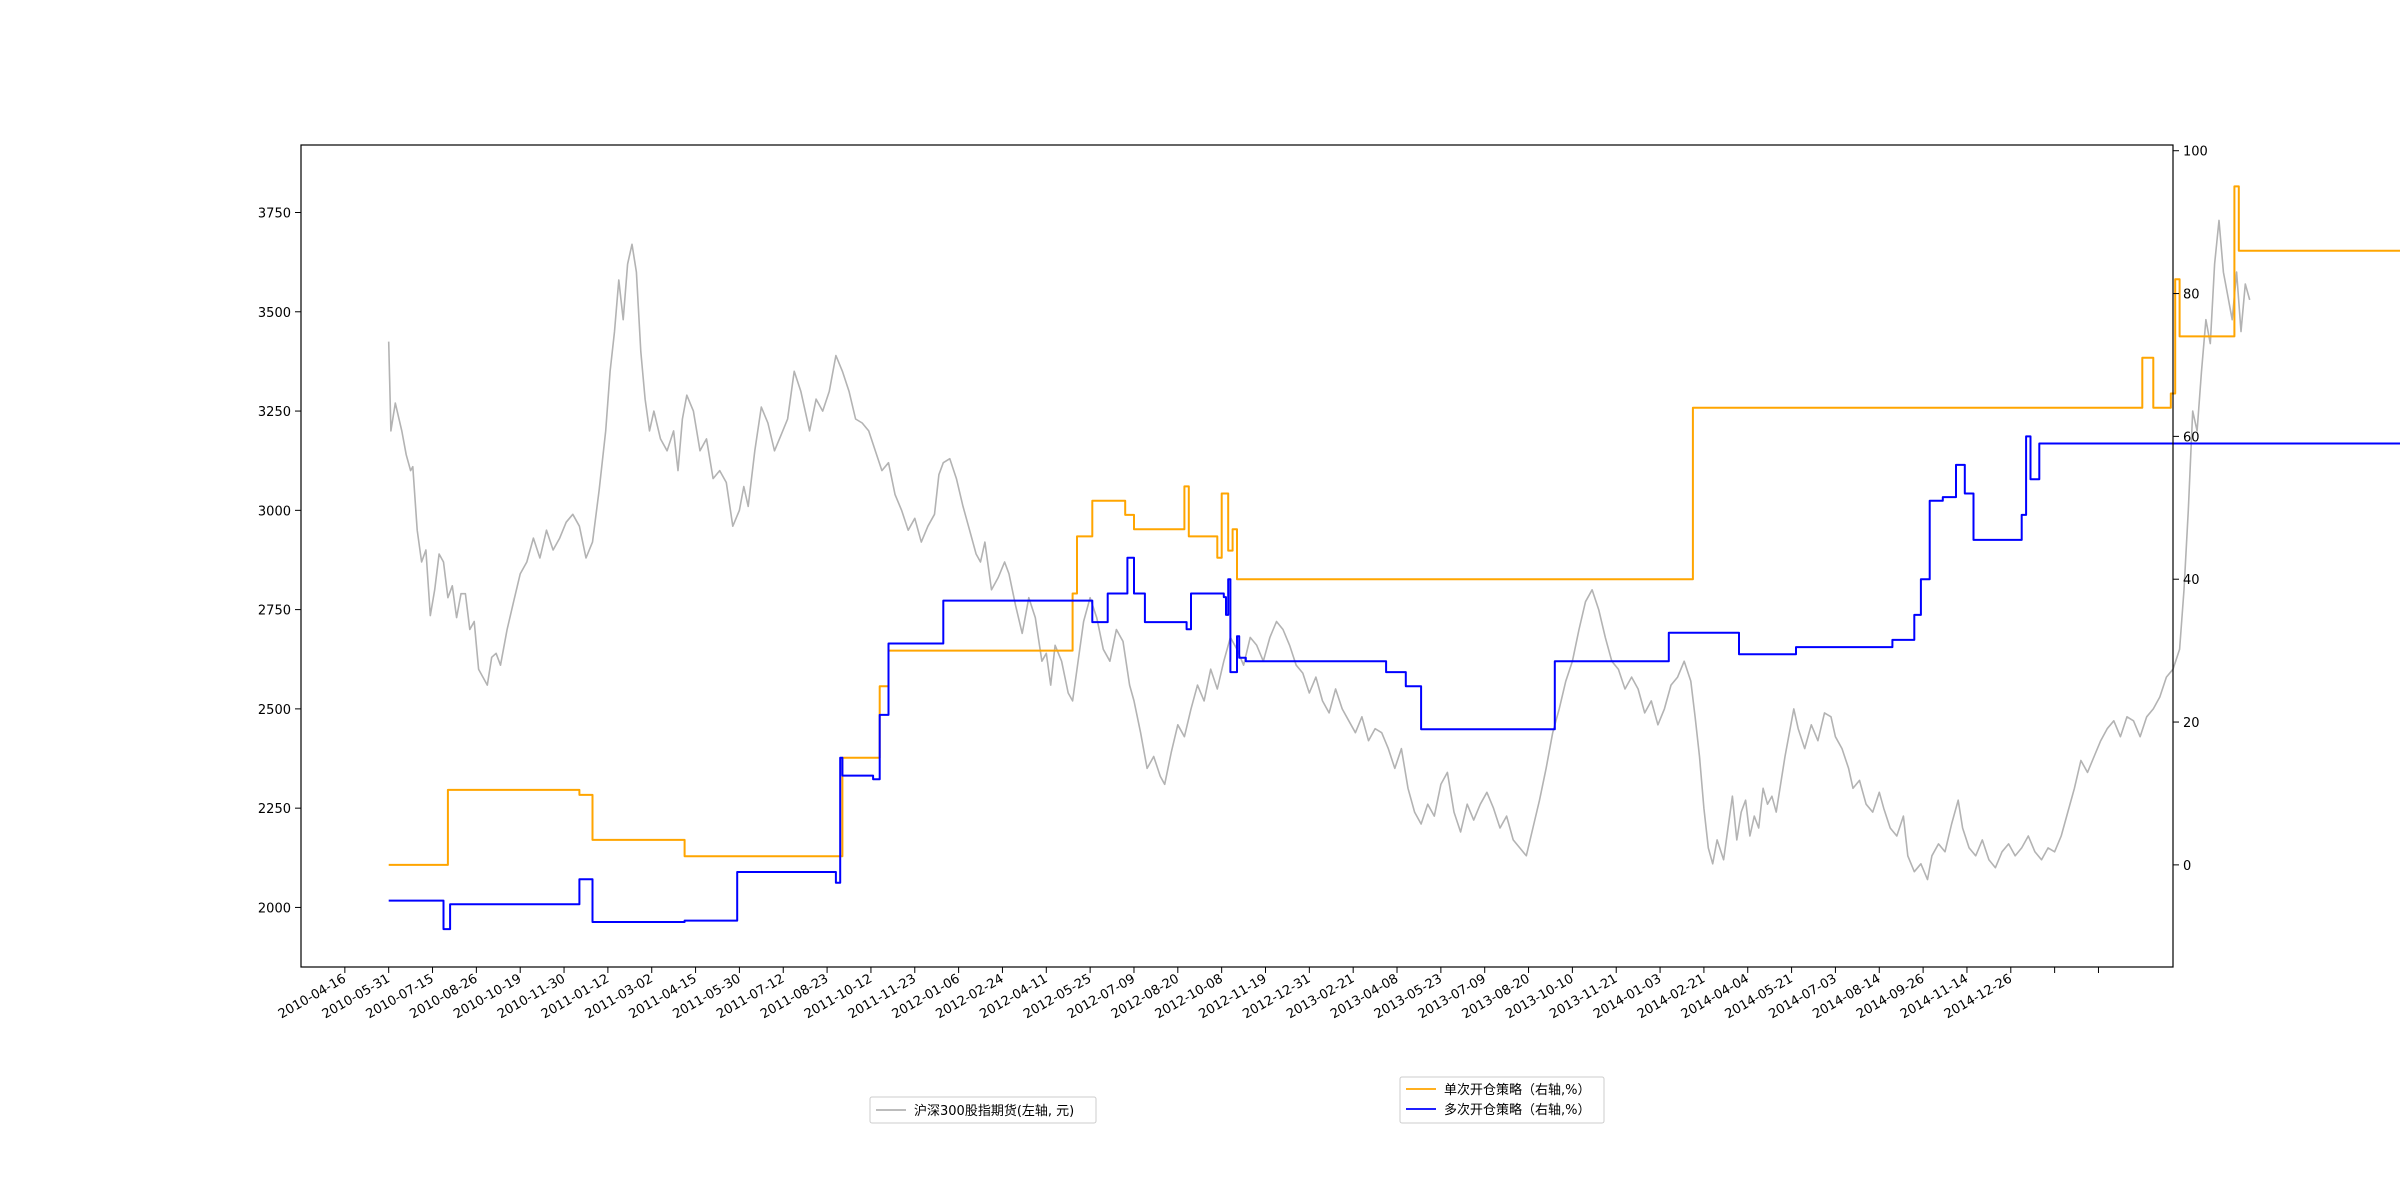 This screenshot has width=2400, height=1200. Describe the element at coordinates (274, 412) in the screenshot. I see `y-left-tick-label: 3250` at that location.